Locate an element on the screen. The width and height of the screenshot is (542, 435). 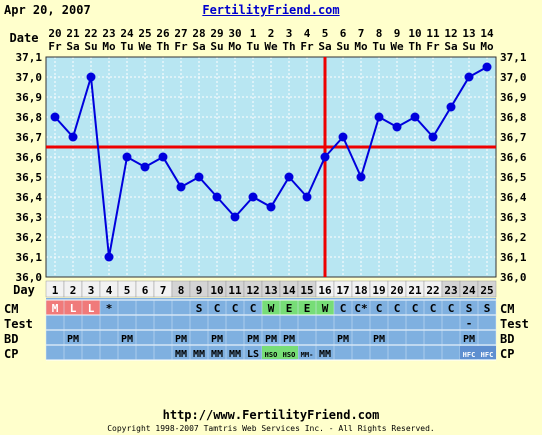
y-tick-right: 36,9 is located at coordinates (513, 97).